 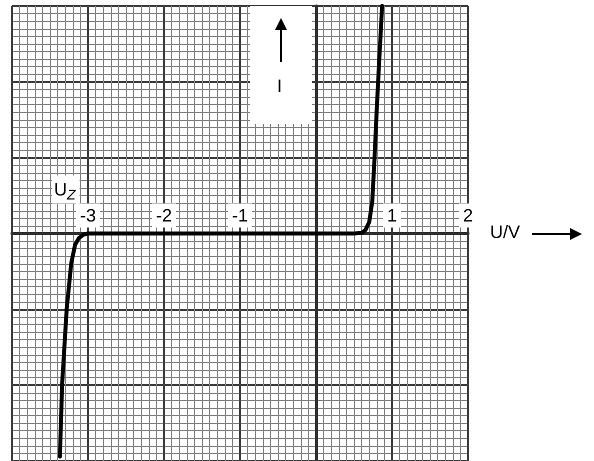 What do you see at coordinates (88, 216) in the screenshot?
I see `x-tick-label: -3` at bounding box center [88, 216].